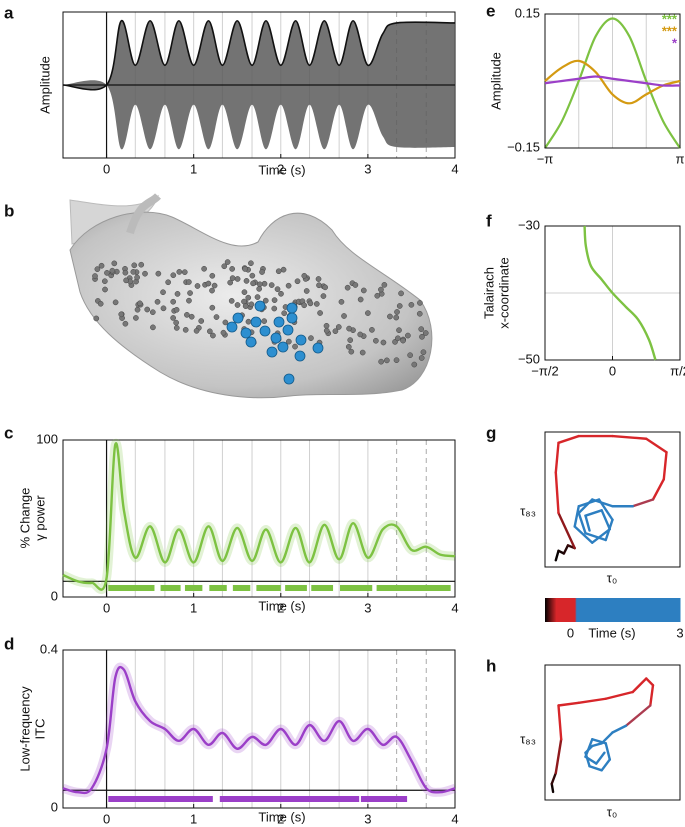 This screenshot has height=827, width=685. Describe the element at coordinates (488, 293) in the screenshot. I see `y-axis-label: Talairach` at that location.